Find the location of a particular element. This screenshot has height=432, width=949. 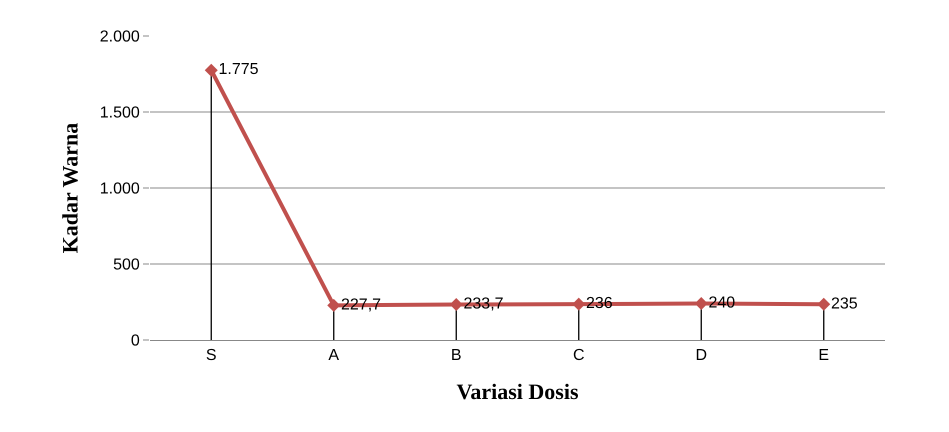

y-tick-label: 1.000 is located at coordinates (120, 189).